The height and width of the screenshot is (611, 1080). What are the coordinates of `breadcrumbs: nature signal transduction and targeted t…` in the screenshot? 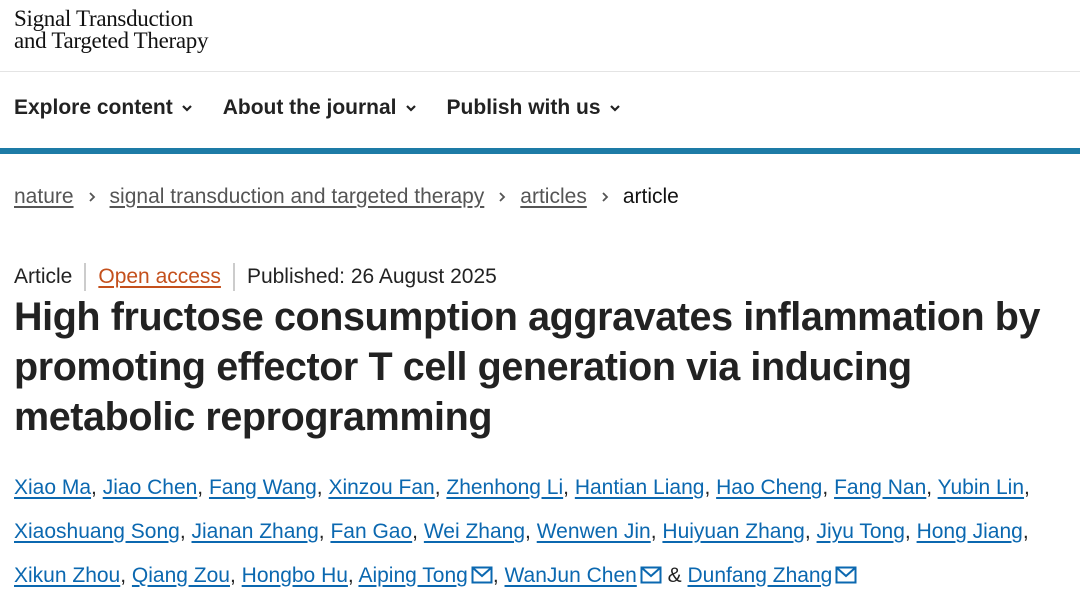 It's located at (346, 197).